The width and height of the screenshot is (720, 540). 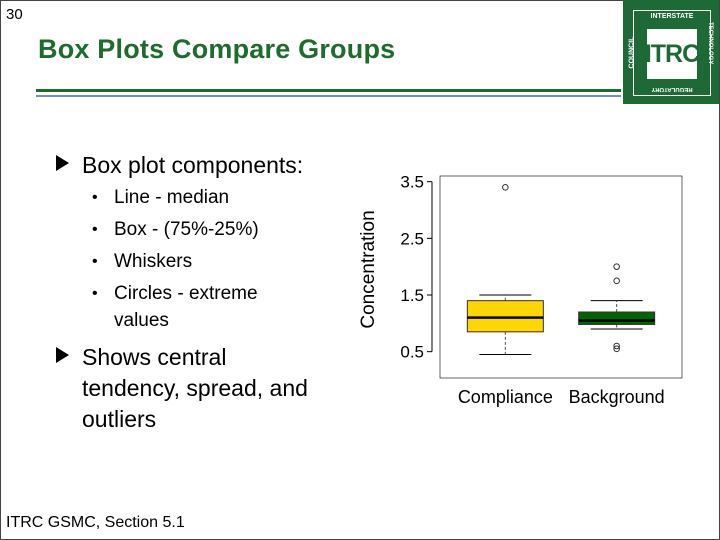 I want to click on sub-bullet-text: Circles - extreme, so click(x=186, y=293).